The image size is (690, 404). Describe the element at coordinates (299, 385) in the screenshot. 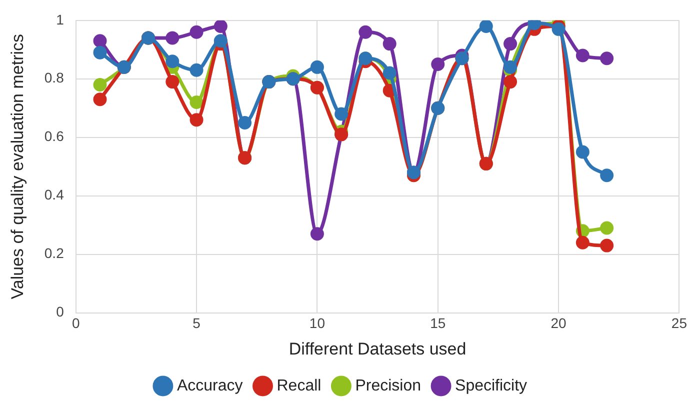

I see `legend-label: Recall` at that location.